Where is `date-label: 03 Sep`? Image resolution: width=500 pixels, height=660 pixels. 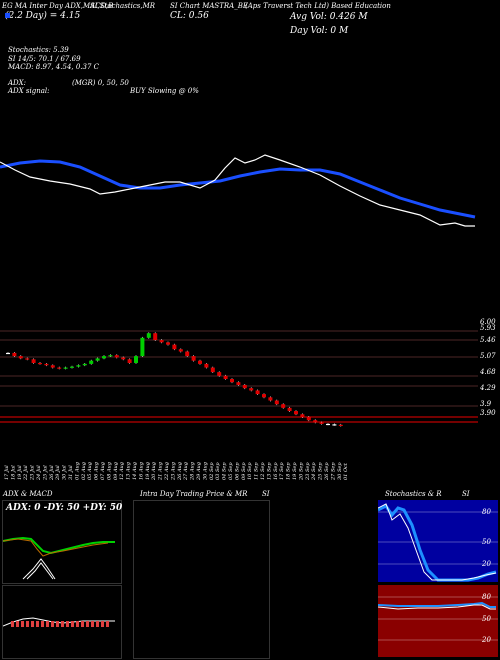 date-label: 03 Sep is located at coordinates (218, 471).